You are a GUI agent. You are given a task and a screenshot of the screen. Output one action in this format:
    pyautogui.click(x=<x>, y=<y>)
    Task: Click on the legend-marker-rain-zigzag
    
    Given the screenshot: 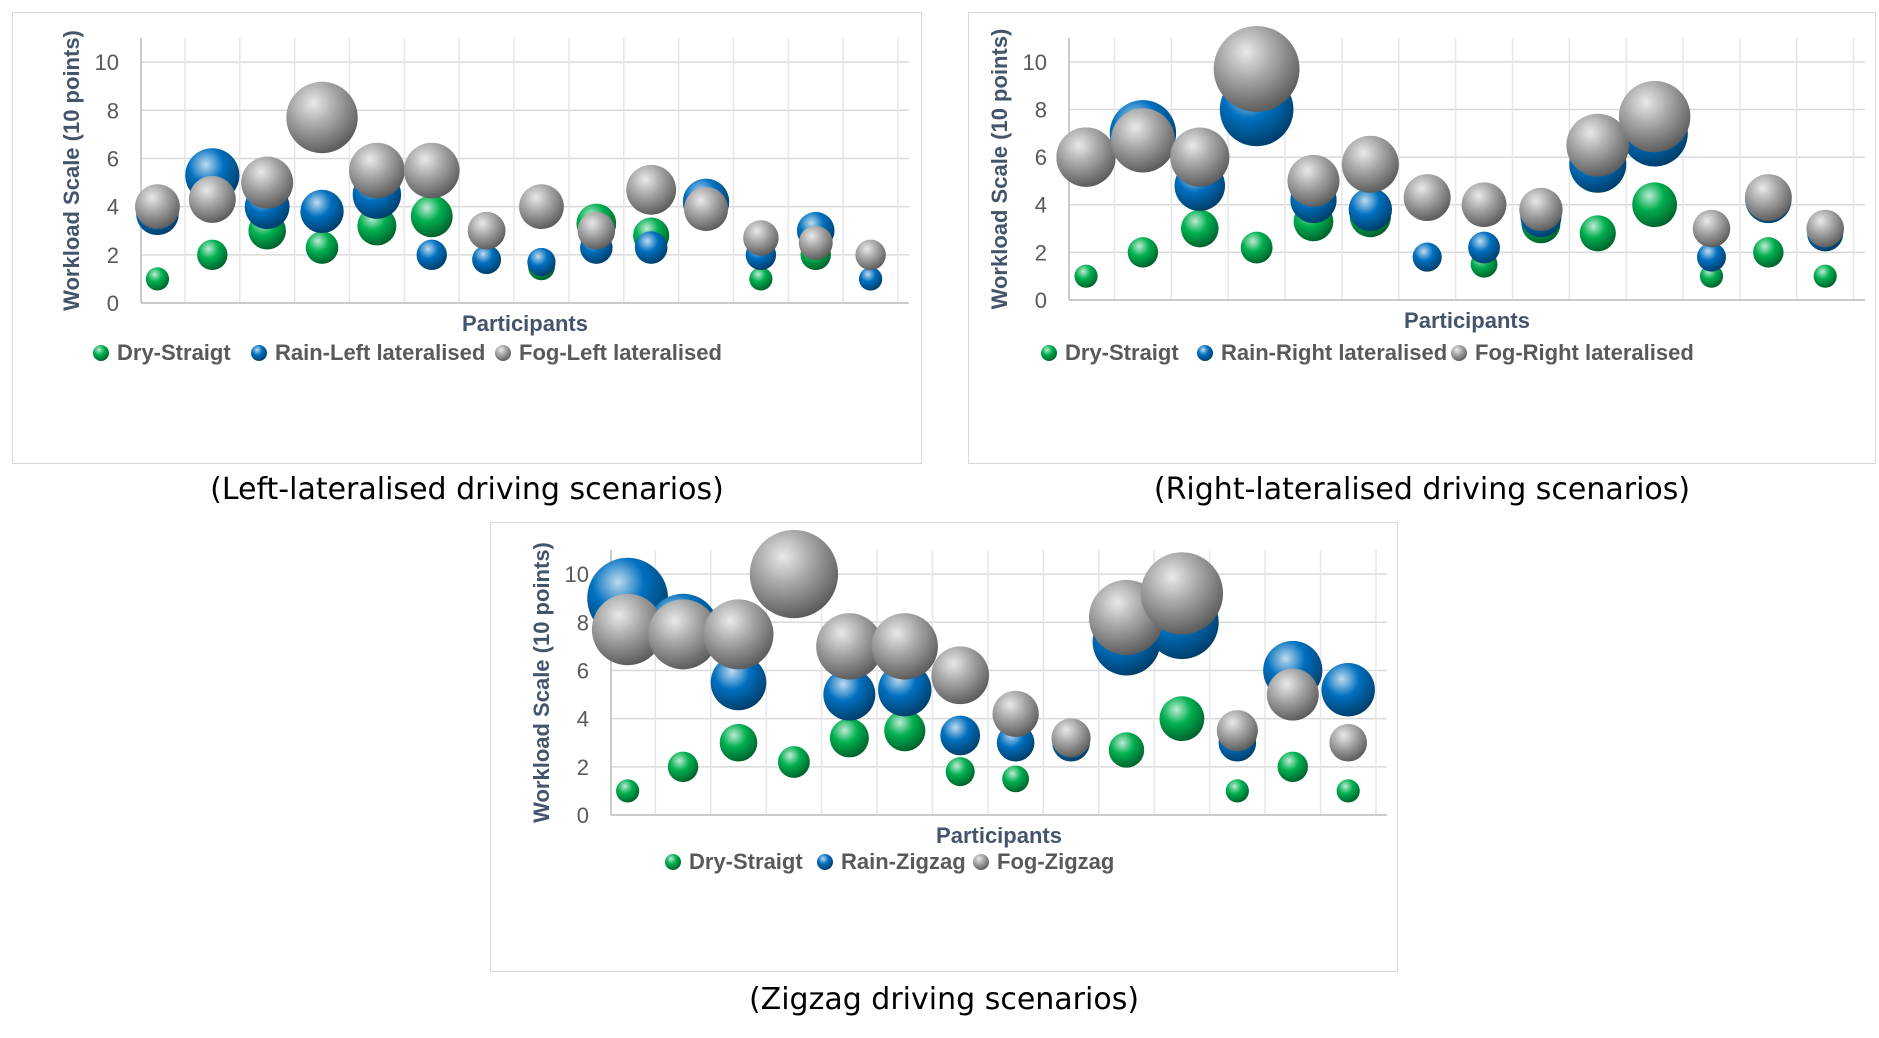 What is the action you would take?
    pyautogui.click(x=825, y=862)
    